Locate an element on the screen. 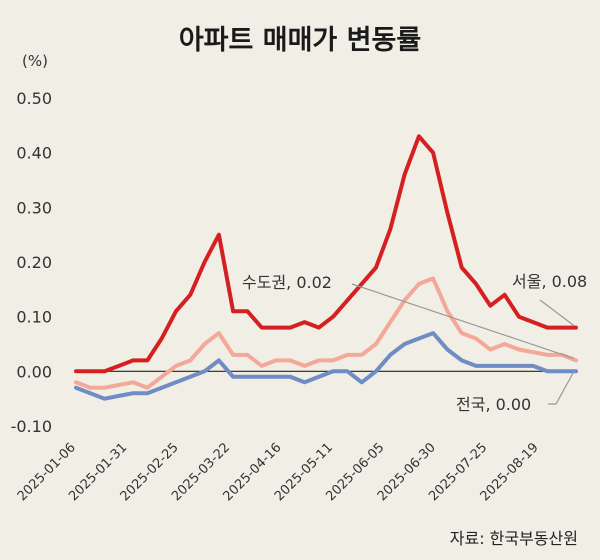  callout-label: 서울, 0.08 is located at coordinates (549, 281).